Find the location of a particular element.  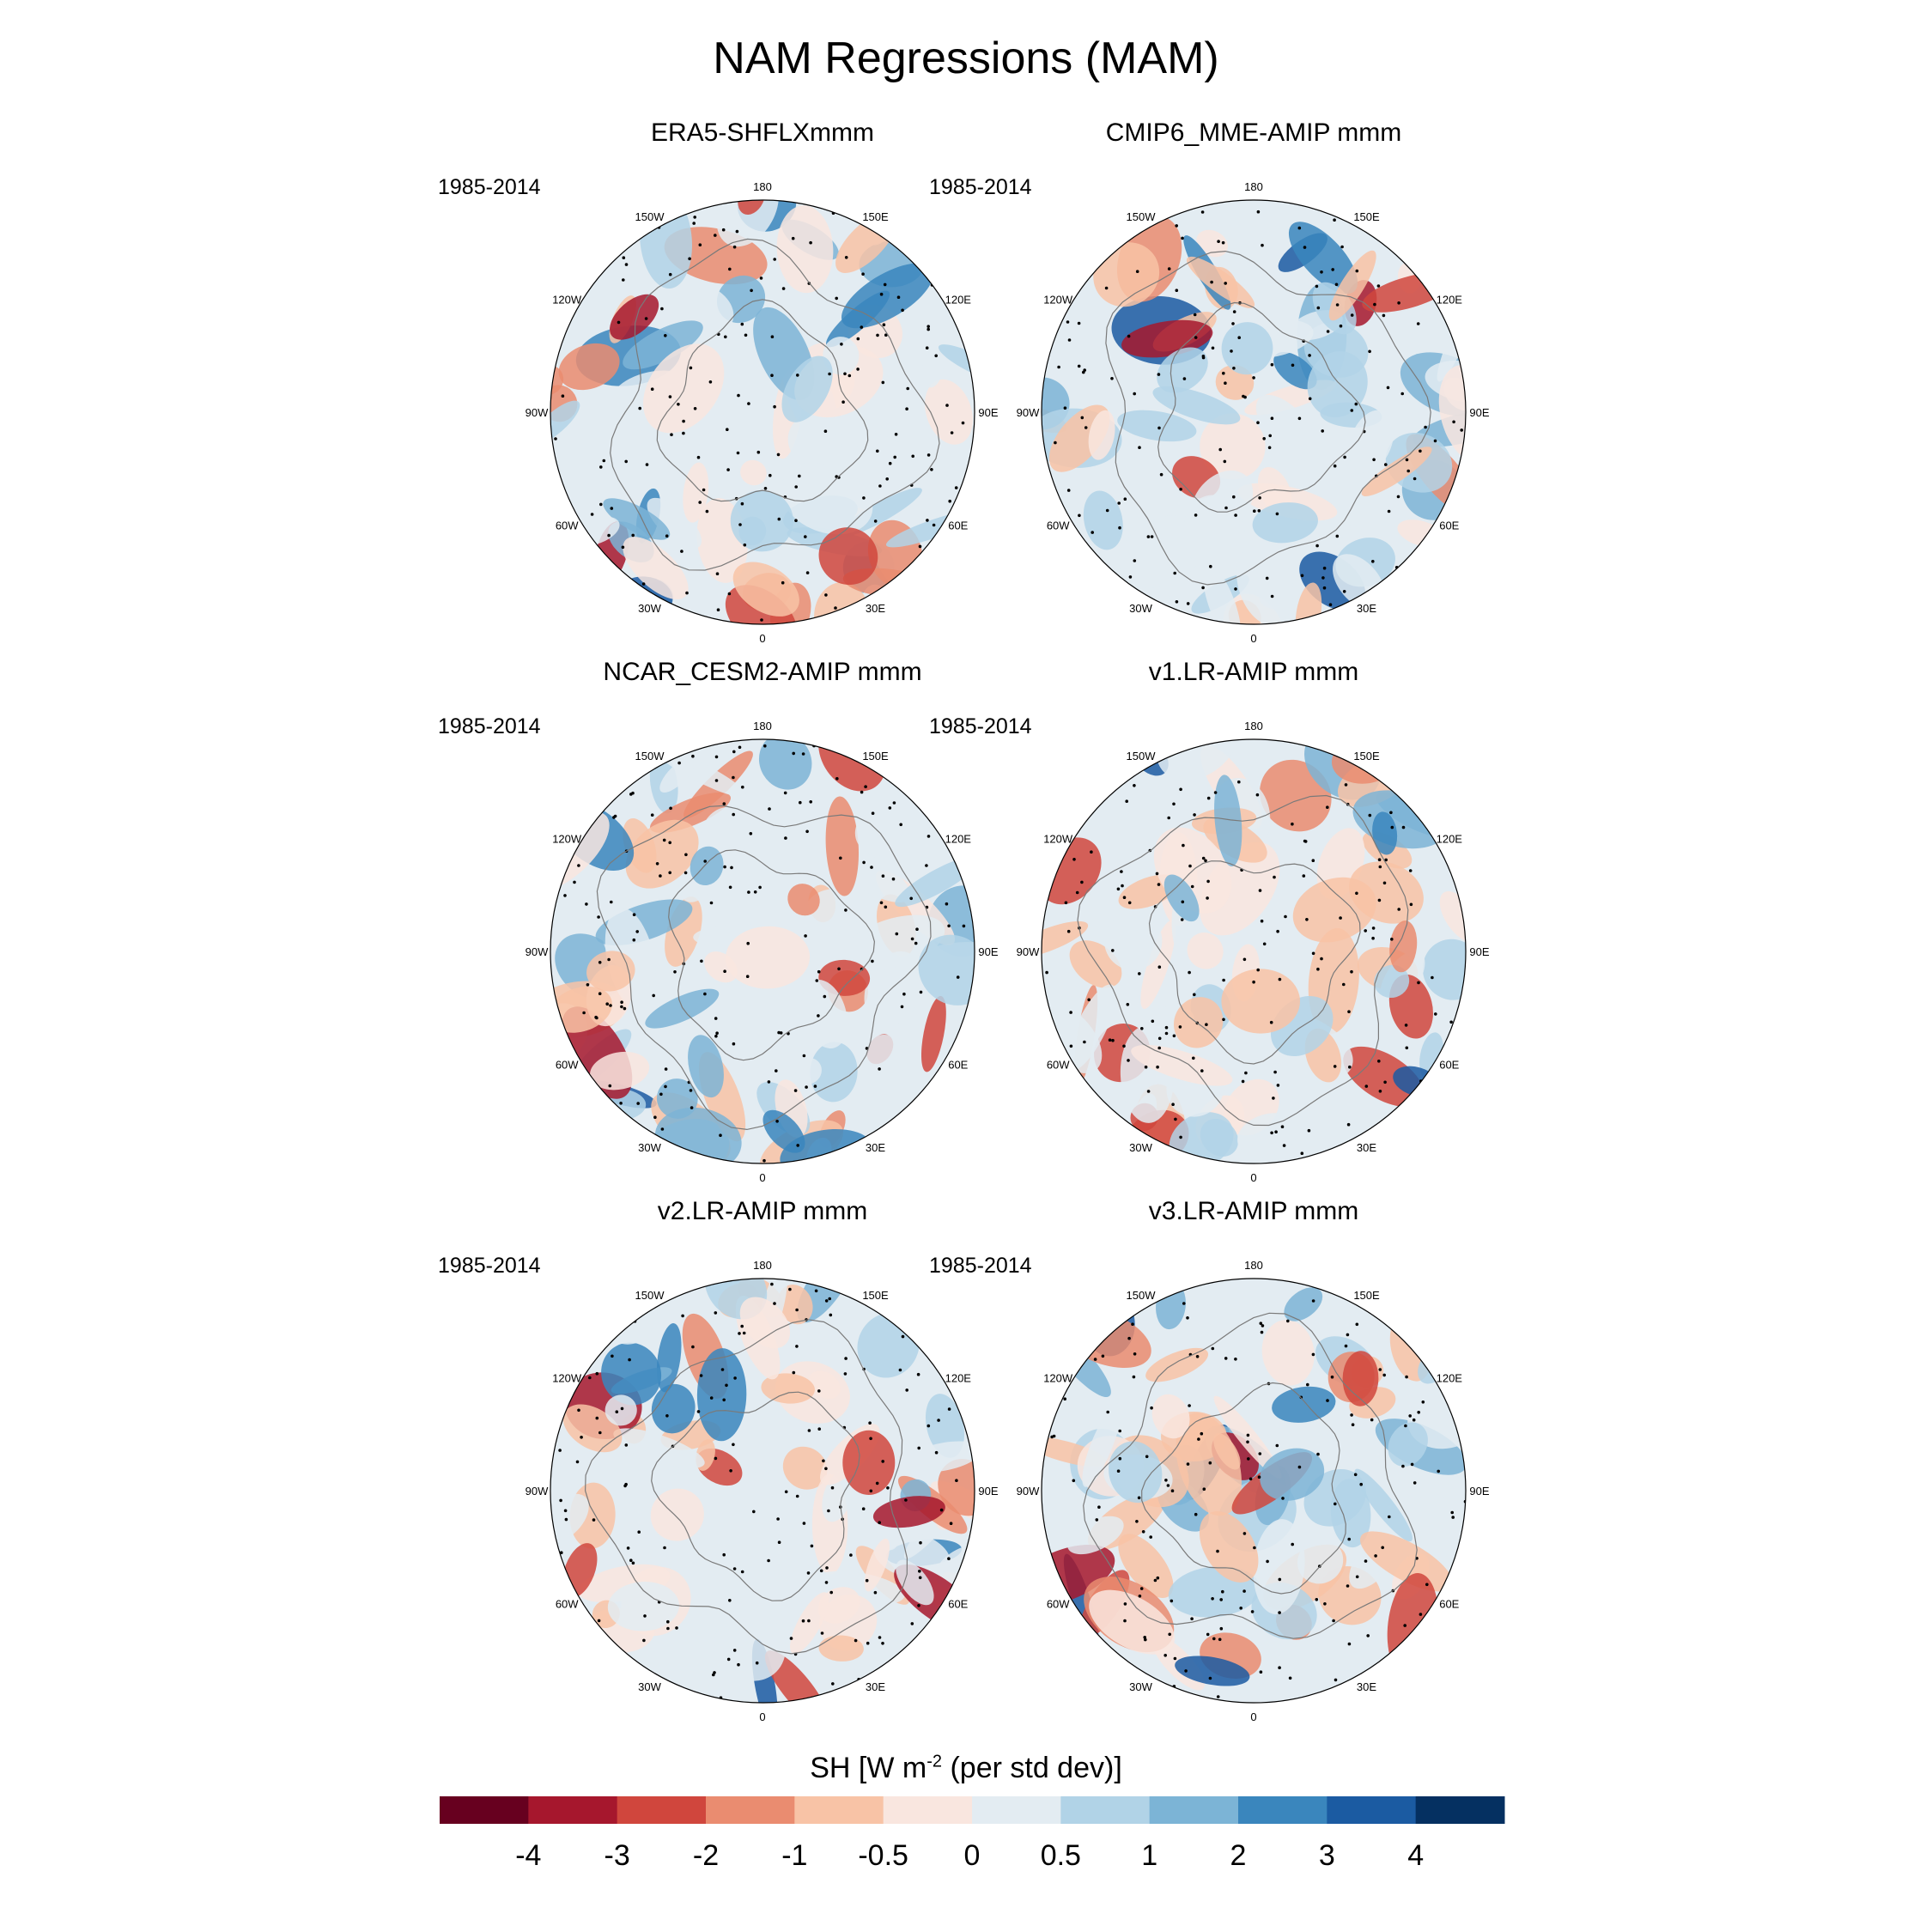

polar-map: 180 150E 120E 90E 60E 30E 0 30W 60W 90W 120W 150W is located at coordinates (762, 952).